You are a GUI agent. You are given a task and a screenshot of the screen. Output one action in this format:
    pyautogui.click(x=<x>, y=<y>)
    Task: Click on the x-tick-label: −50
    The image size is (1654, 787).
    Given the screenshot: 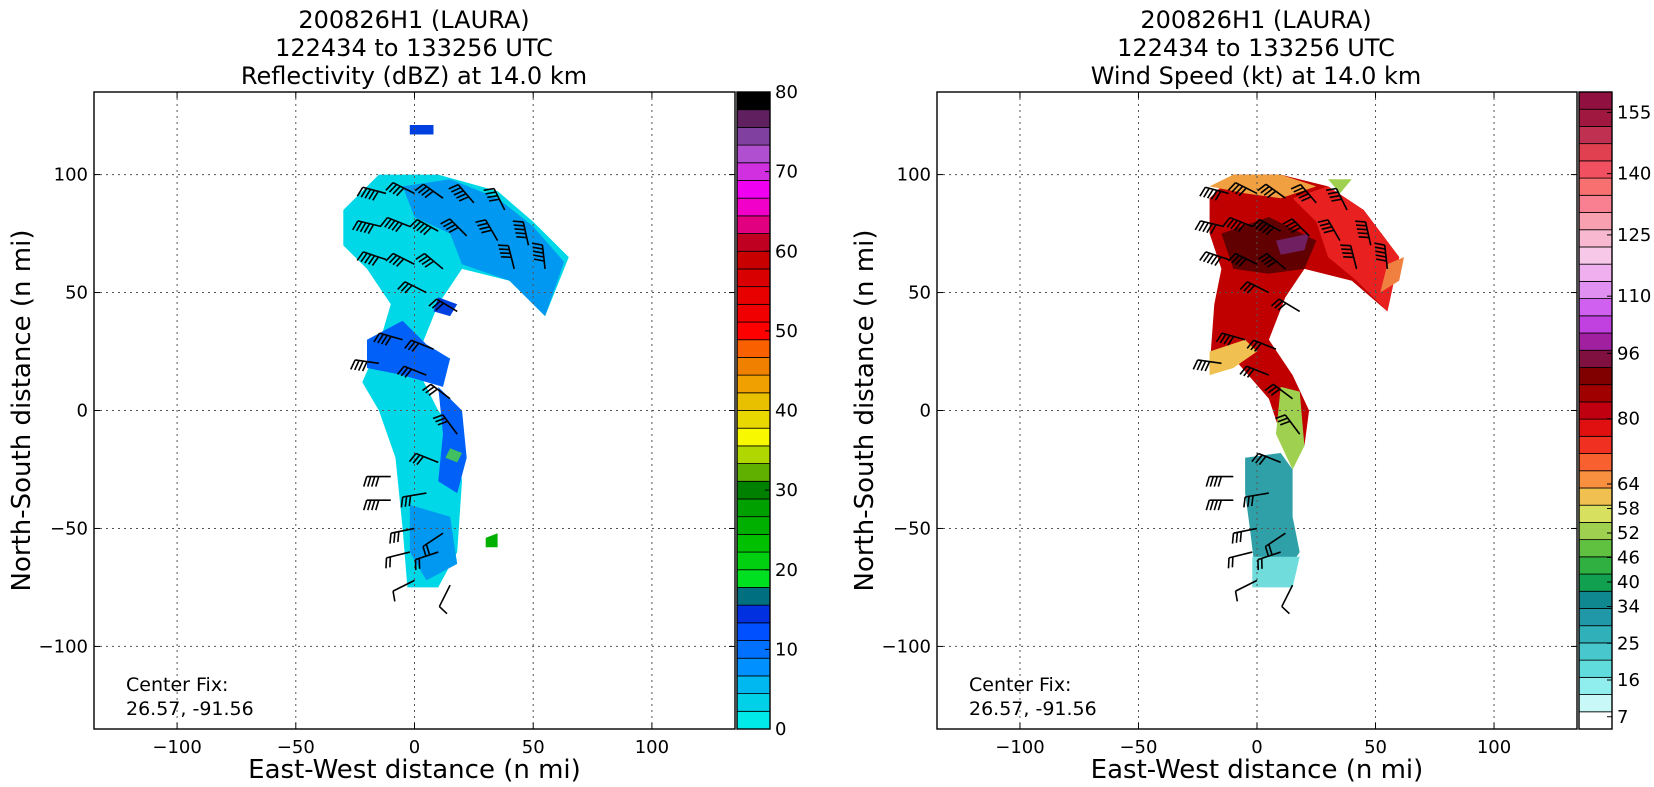 What is the action you would take?
    pyautogui.click(x=1138, y=747)
    